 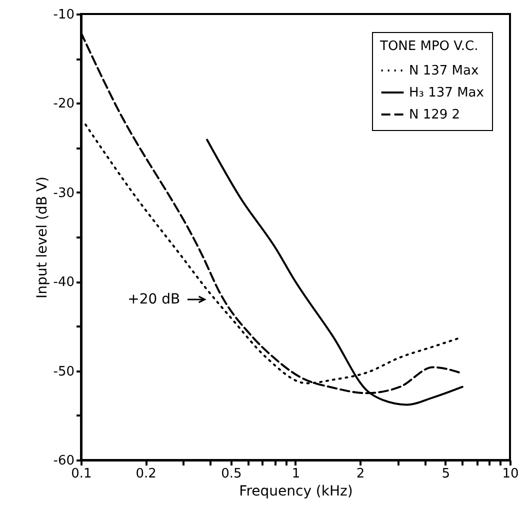 What do you see at coordinates (296, 492) in the screenshot?
I see `x-axis-title: Frequency (kHz)` at bounding box center [296, 492].